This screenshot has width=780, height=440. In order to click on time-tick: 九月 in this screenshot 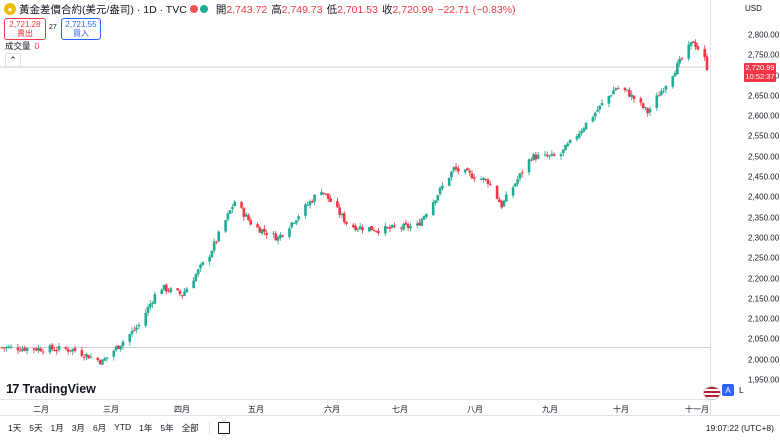, I will do `click(550, 409)`.